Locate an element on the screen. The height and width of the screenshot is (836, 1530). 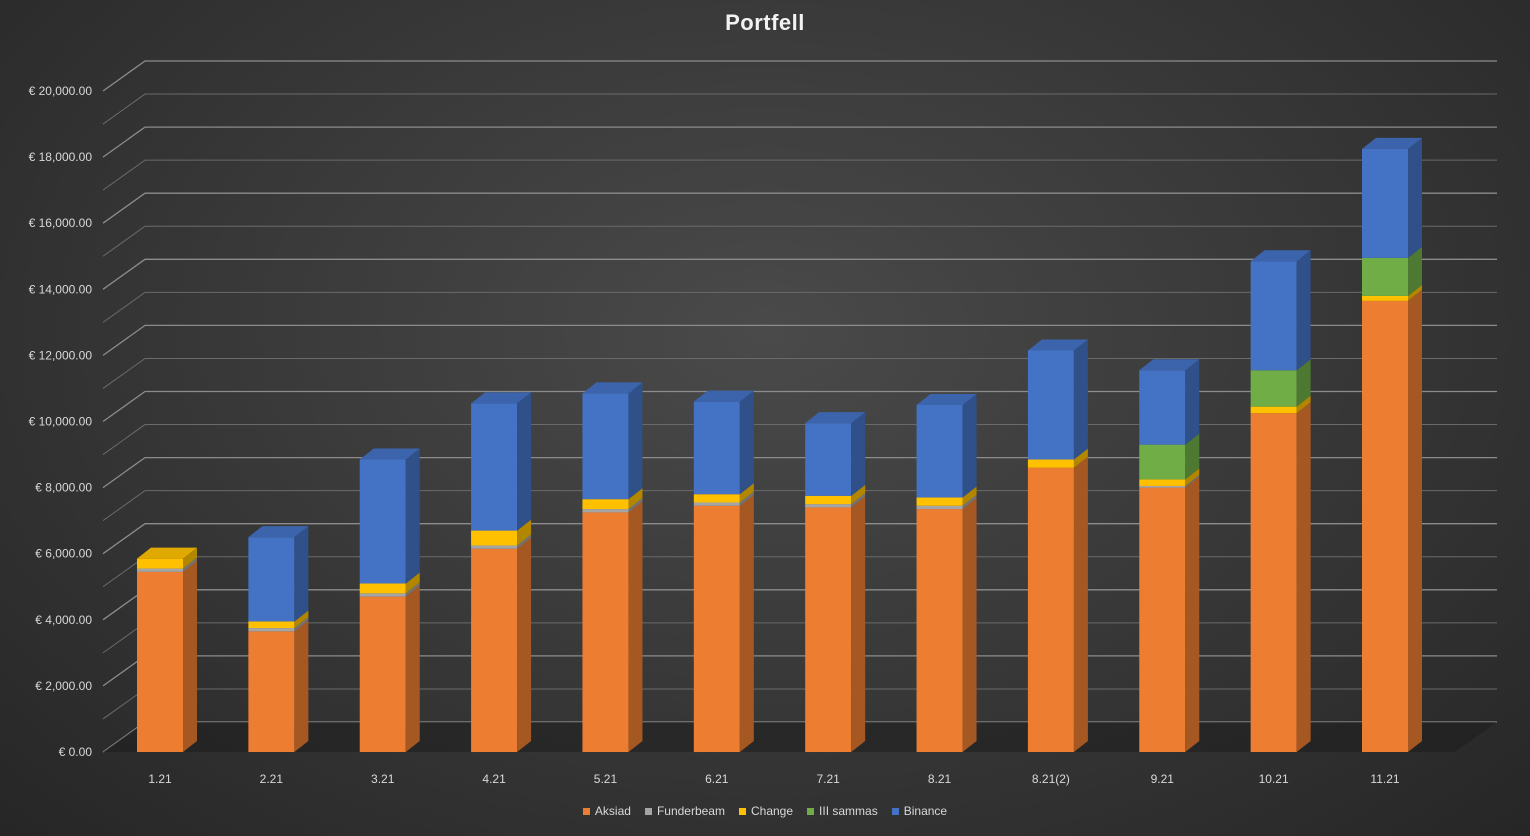
x-tick-label: 7.21 is located at coordinates (829, 779).